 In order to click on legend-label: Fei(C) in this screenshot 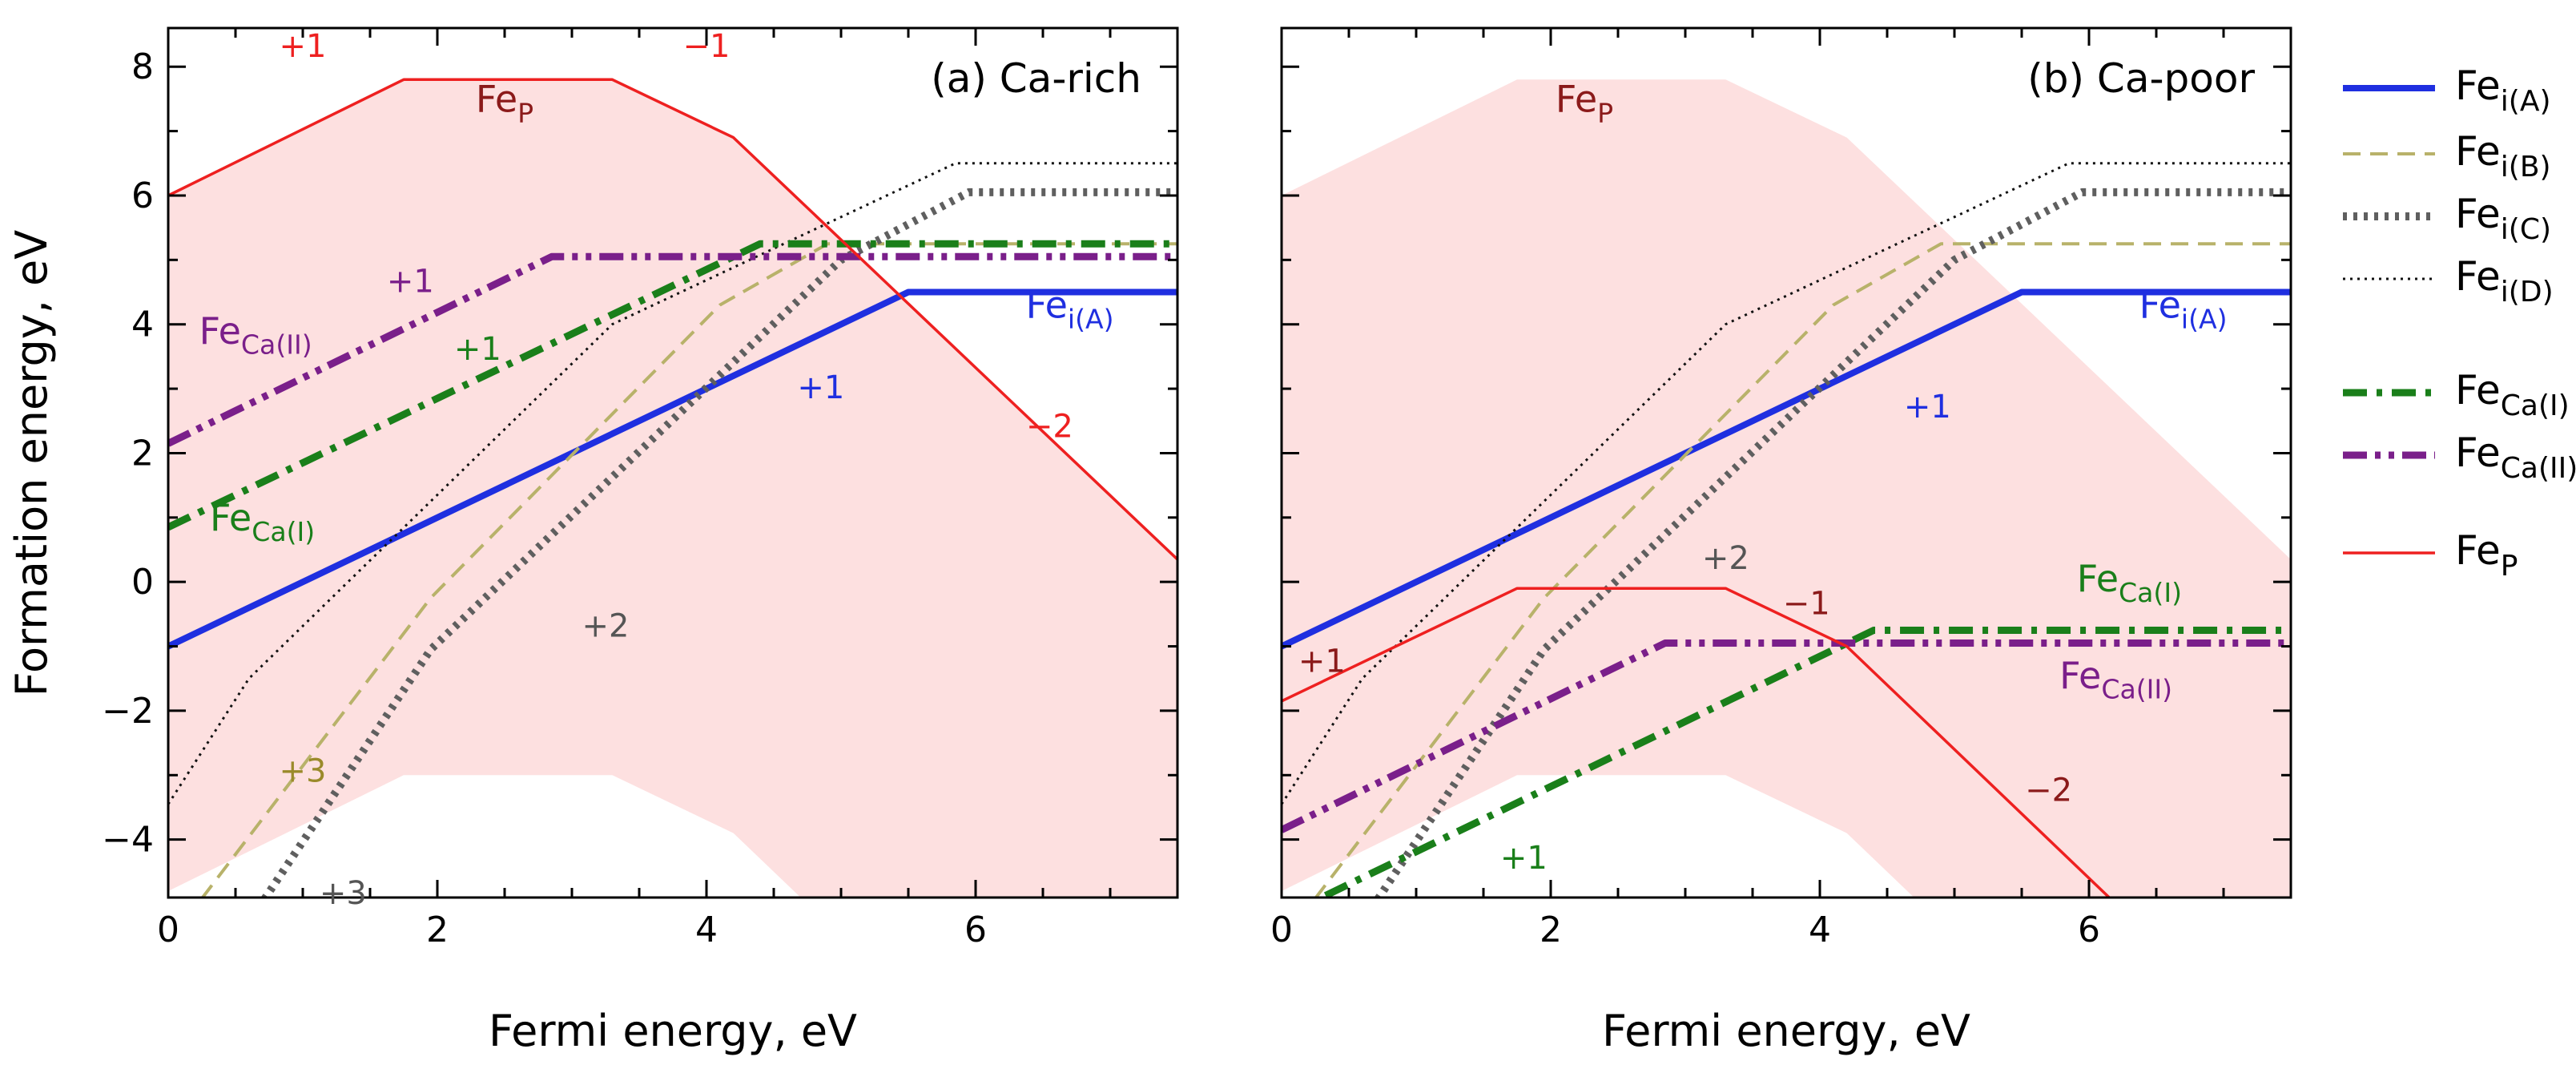, I will do `click(2503, 218)`.